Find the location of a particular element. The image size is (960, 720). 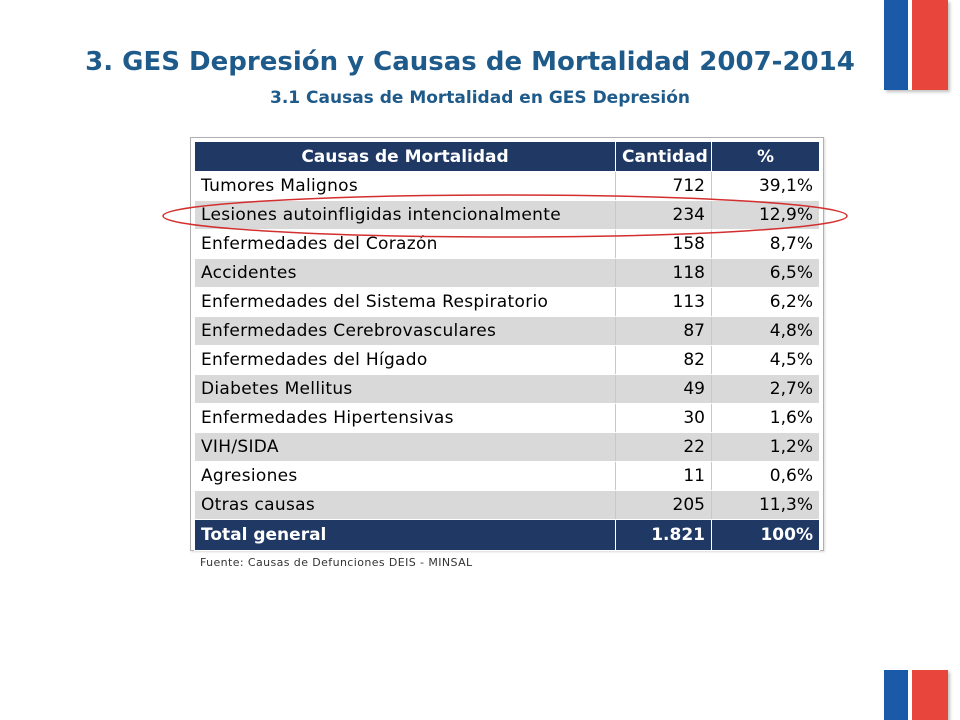

table-row: Enfermedades Hipertensivas 30 1,6% is located at coordinates (507, 418).